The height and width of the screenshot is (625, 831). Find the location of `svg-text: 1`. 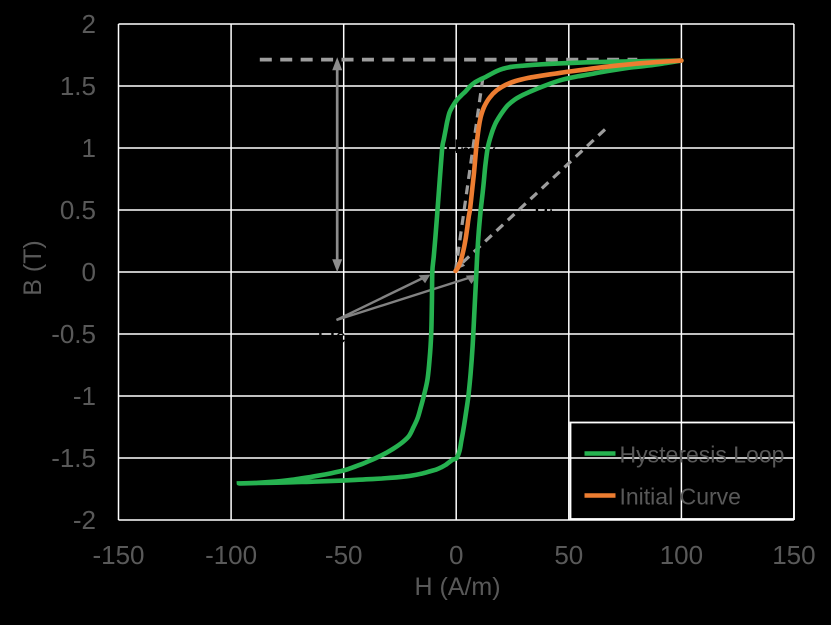

svg-text: 1 is located at coordinates (89, 148).